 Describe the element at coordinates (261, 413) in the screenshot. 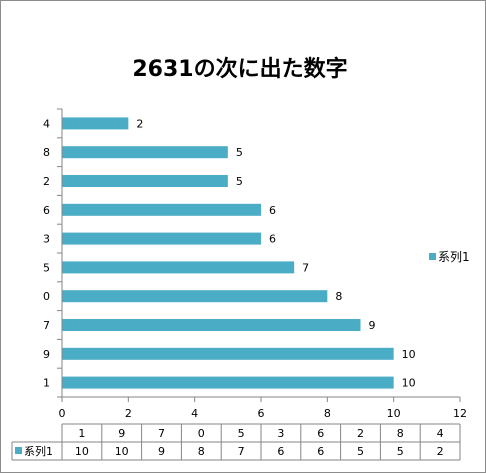

I see `x-tick-label: 6` at that location.